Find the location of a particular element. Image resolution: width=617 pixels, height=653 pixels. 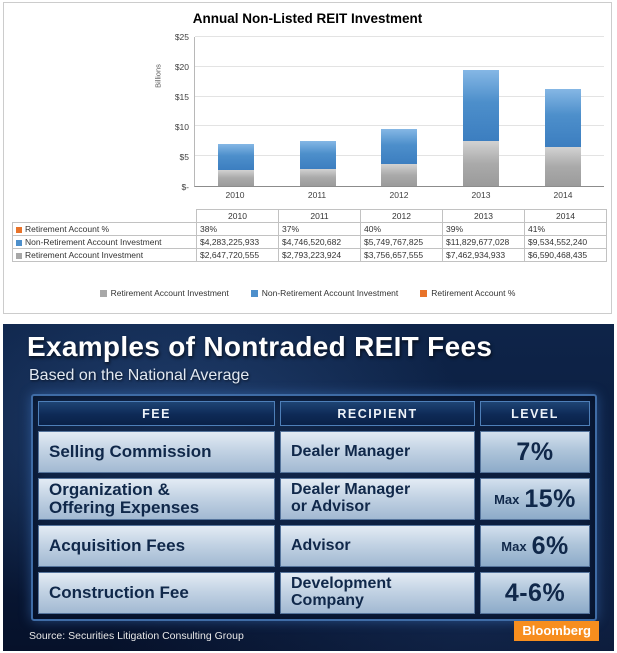

year-header-cell: 2012 is located at coordinates (401, 216).